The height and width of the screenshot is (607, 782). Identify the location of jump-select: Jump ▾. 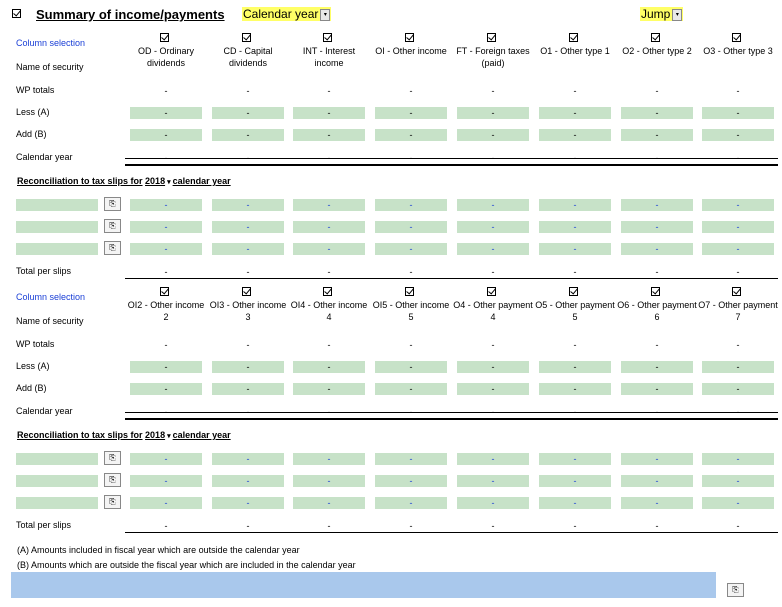
(662, 14).